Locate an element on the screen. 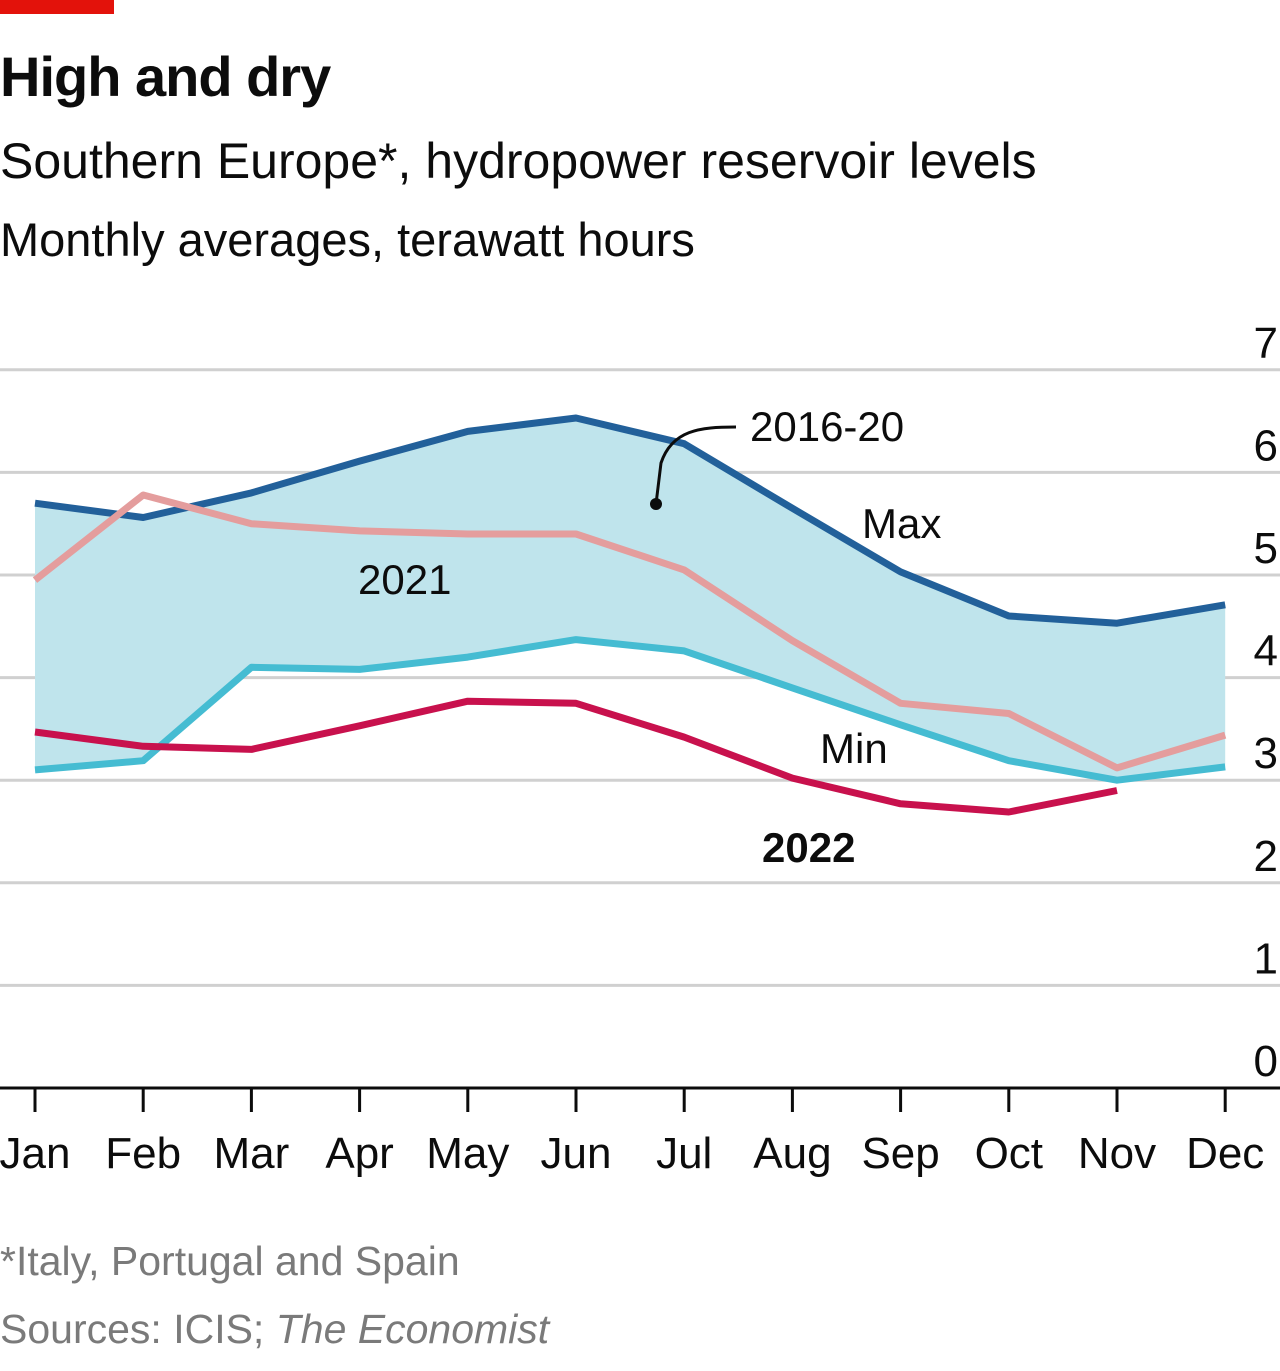 The height and width of the screenshot is (1371, 1280). series-line-max is located at coordinates (630, 520).